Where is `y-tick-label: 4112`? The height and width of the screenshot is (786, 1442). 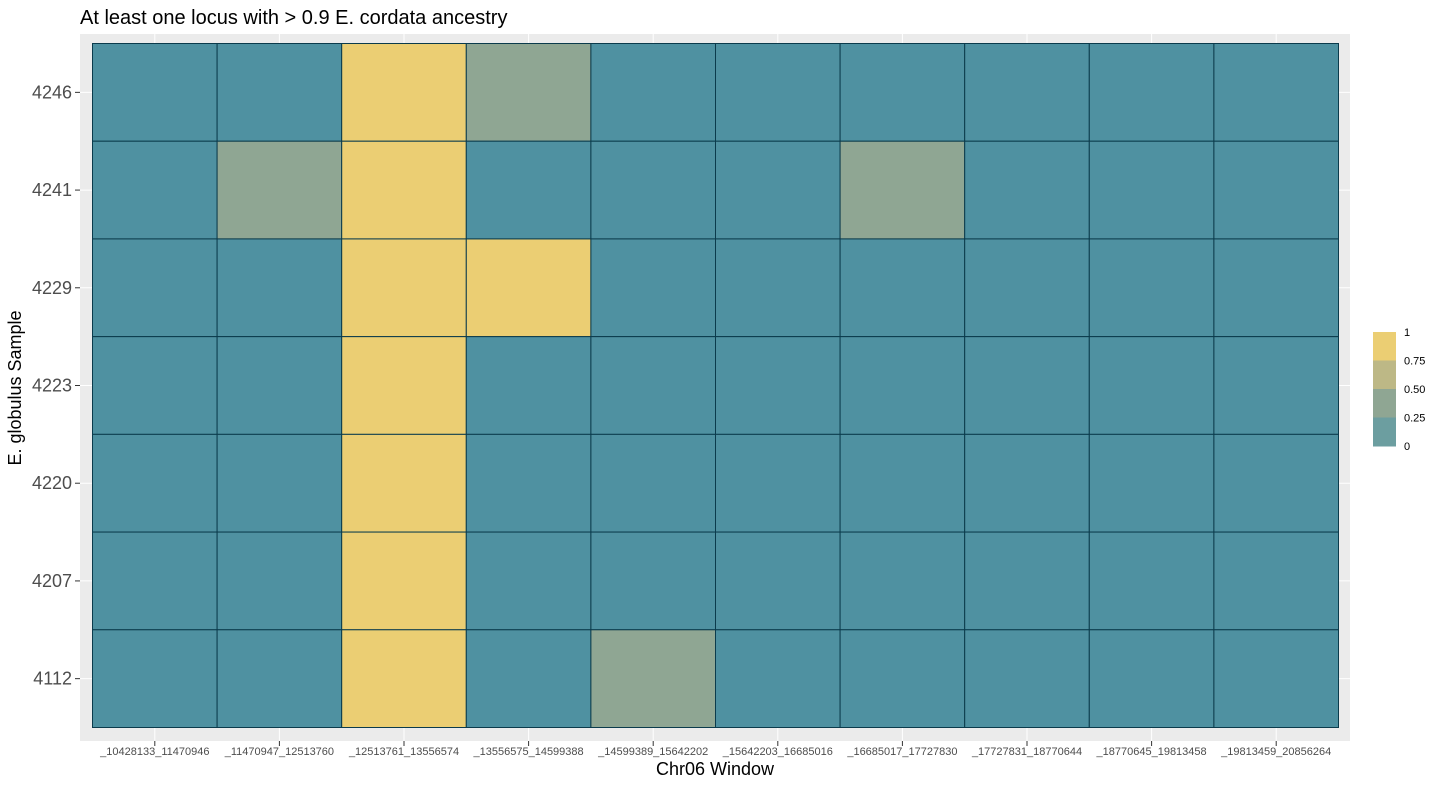 y-tick-label: 4112 is located at coordinates (52, 679).